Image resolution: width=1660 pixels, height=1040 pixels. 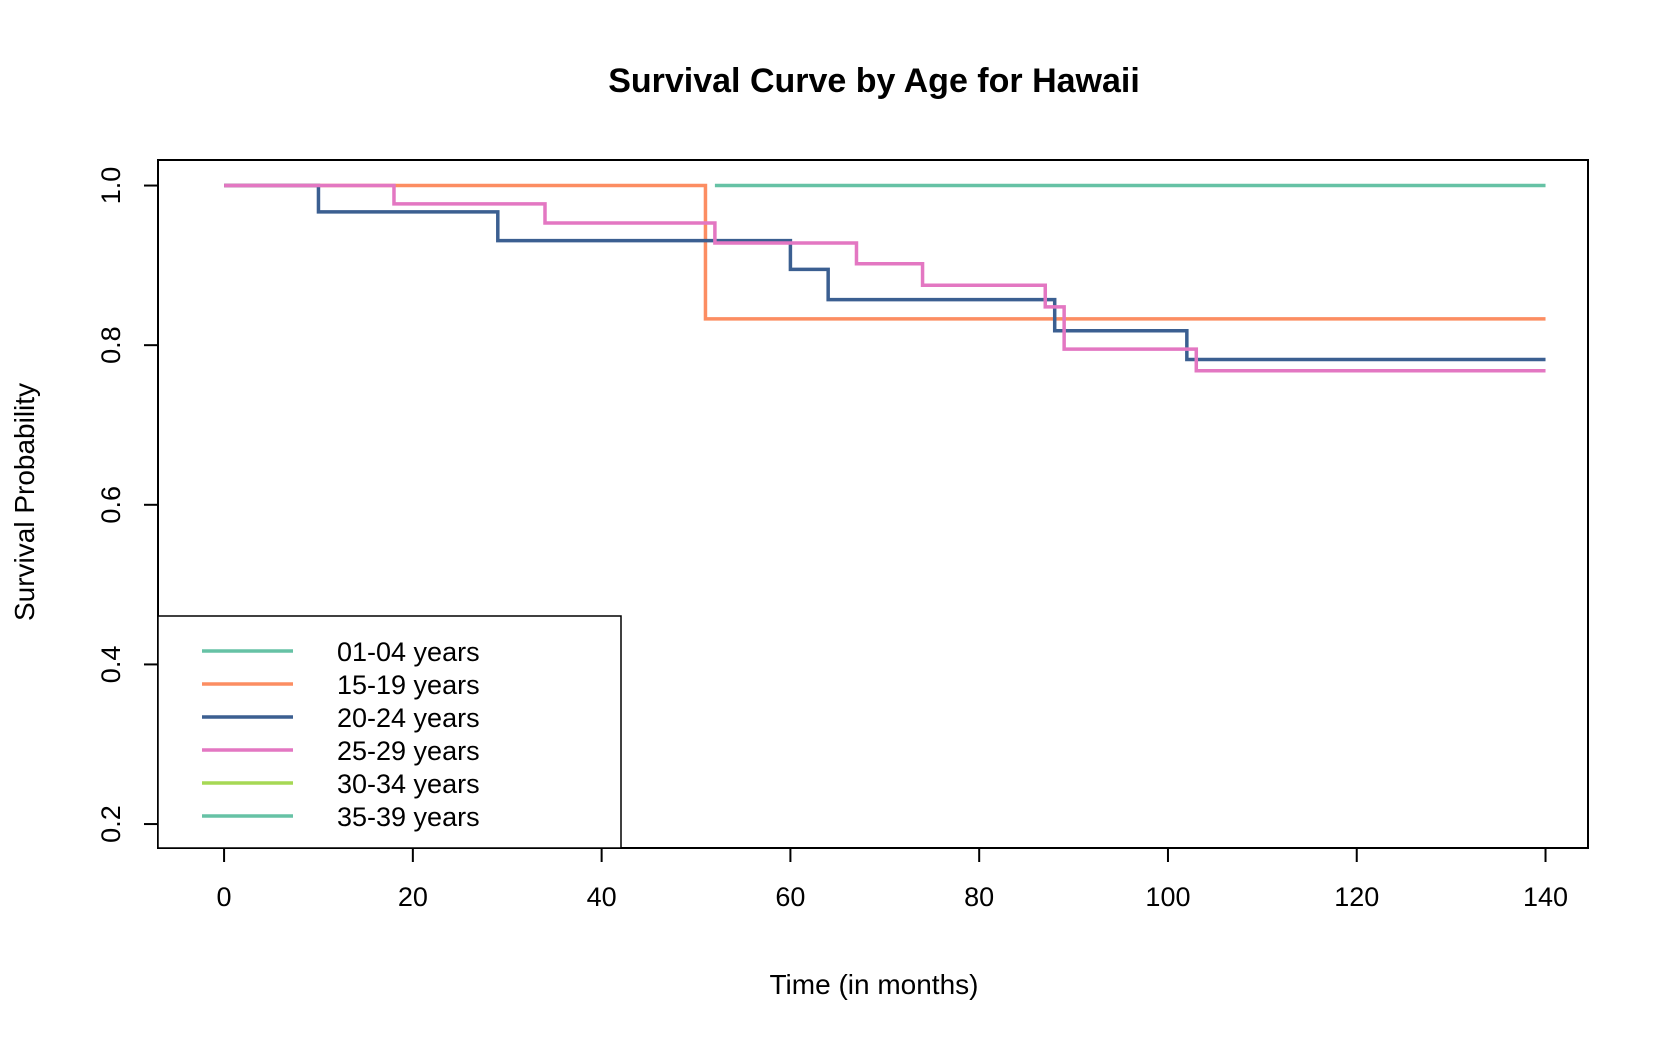 I want to click on chart-title: Survival Curve by Age for Hawaii, so click(x=874, y=81).